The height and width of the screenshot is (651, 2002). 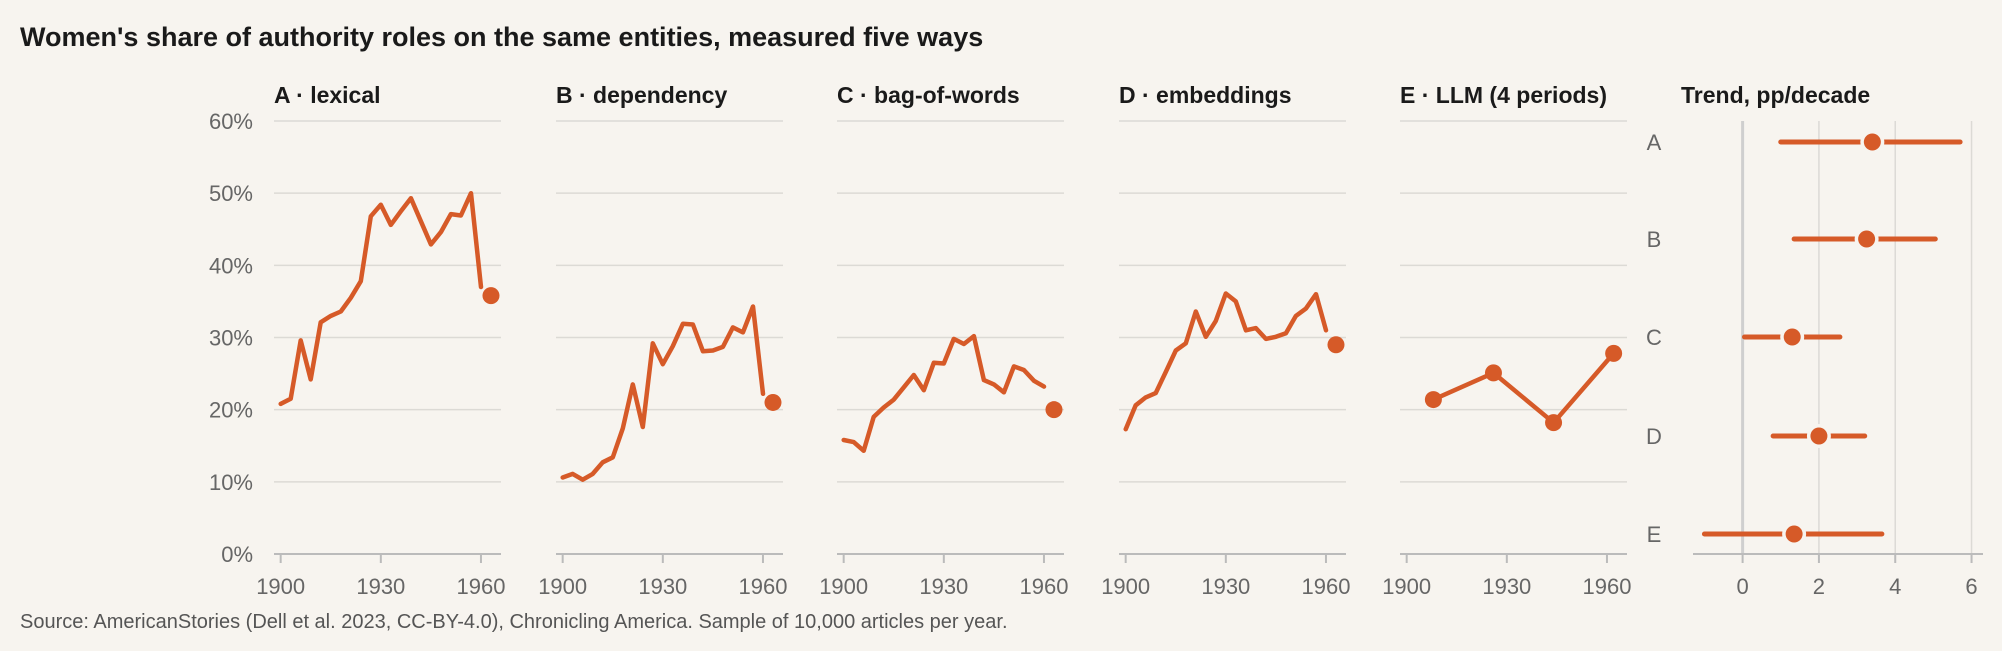 What do you see at coordinates (231, 482) in the screenshot?
I see `y-tick-label: 10%` at bounding box center [231, 482].